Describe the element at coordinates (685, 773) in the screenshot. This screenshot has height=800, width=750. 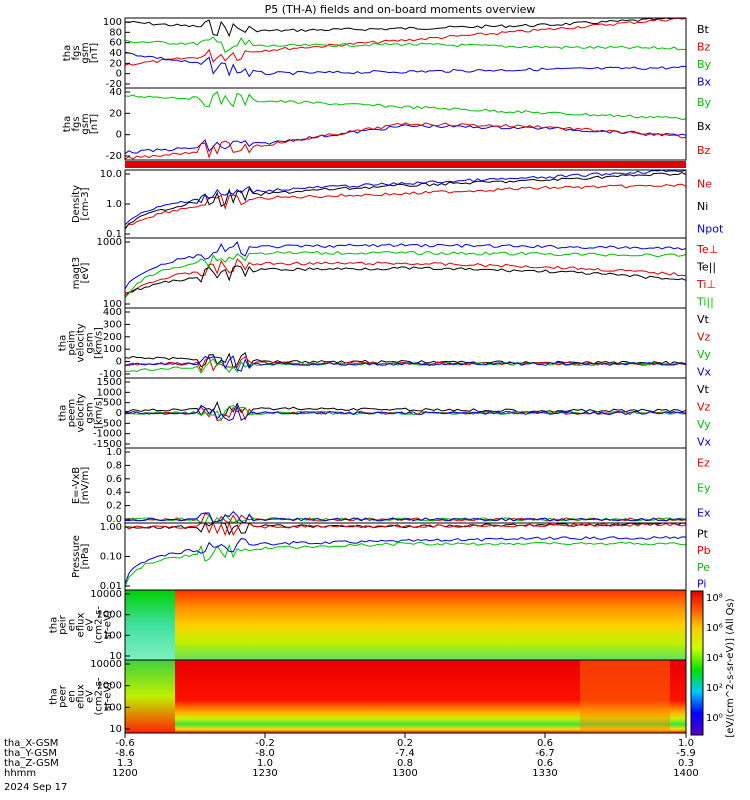
I see `x-tick-label: 1400` at that location.